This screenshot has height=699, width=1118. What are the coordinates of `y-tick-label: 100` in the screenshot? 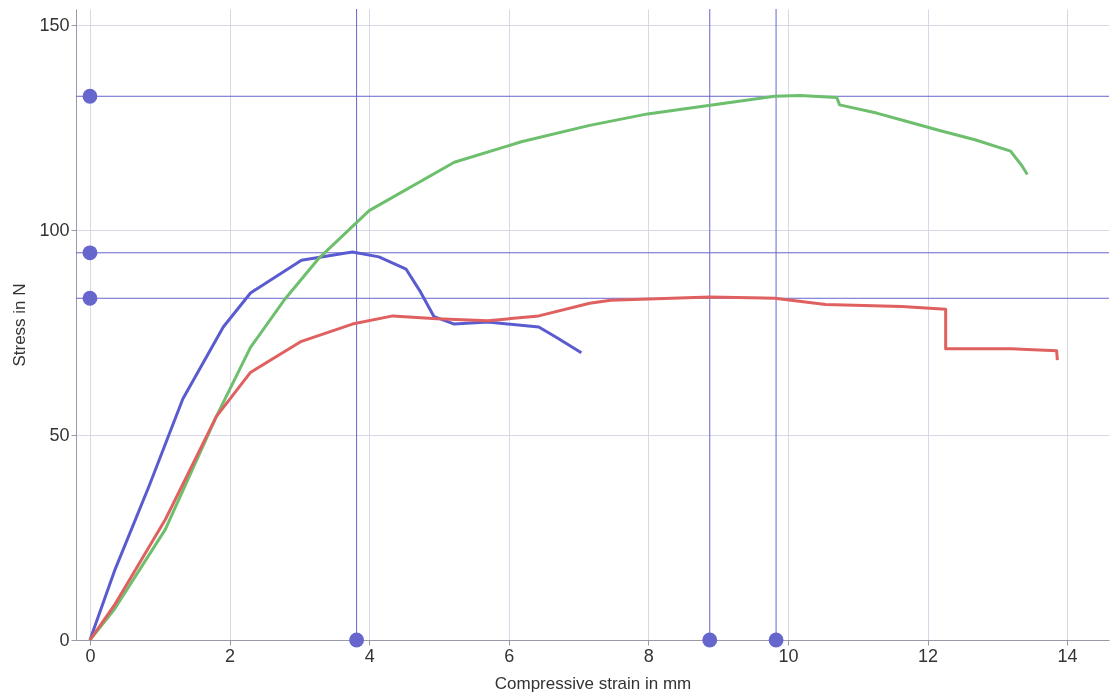 It's located at (54, 229).